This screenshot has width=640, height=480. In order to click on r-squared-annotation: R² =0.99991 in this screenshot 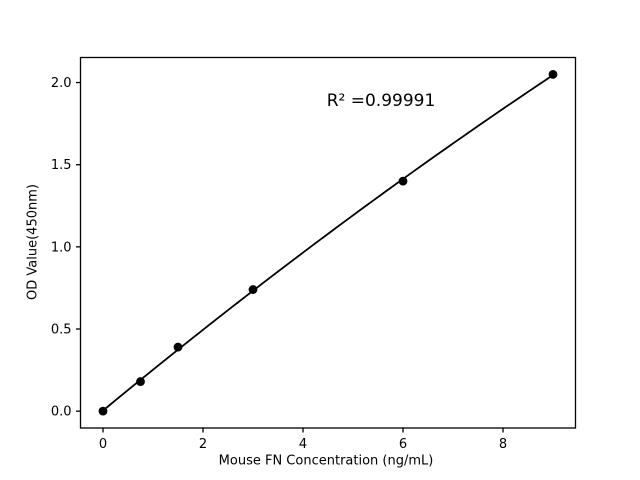, I will do `click(381, 101)`.